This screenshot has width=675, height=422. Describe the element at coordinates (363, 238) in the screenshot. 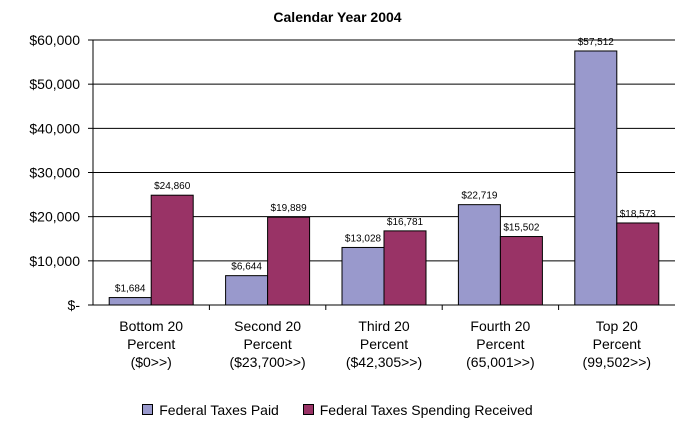

I see `data-label: $13,028` at that location.